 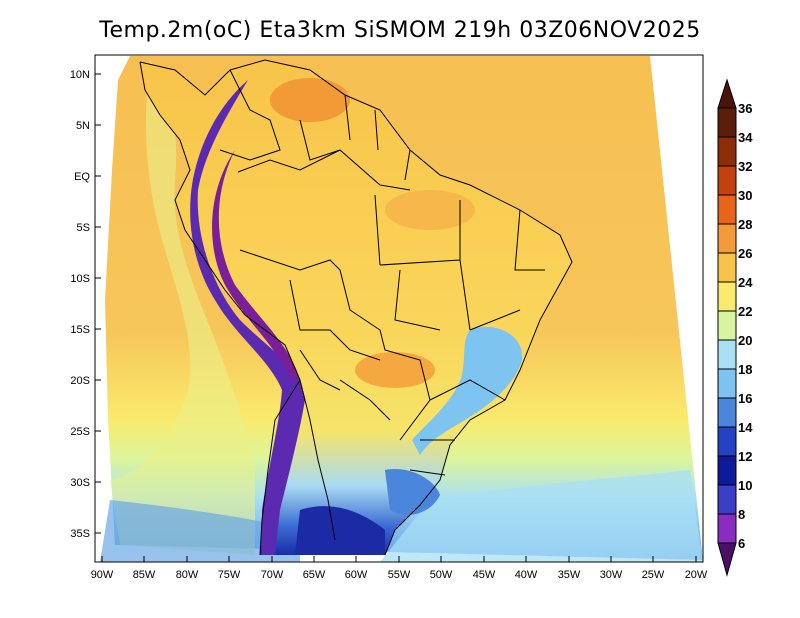 What do you see at coordinates (727, 559) in the screenshot?
I see `colorbar-bottom-cap` at bounding box center [727, 559].